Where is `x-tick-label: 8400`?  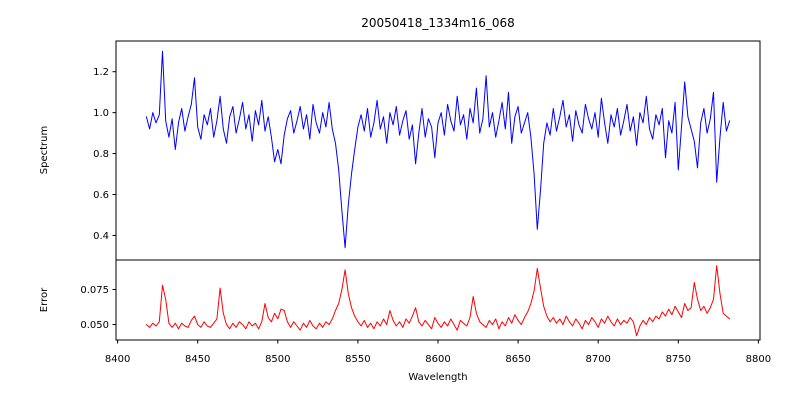 x-tick-label: 8400 is located at coordinates (117, 359).